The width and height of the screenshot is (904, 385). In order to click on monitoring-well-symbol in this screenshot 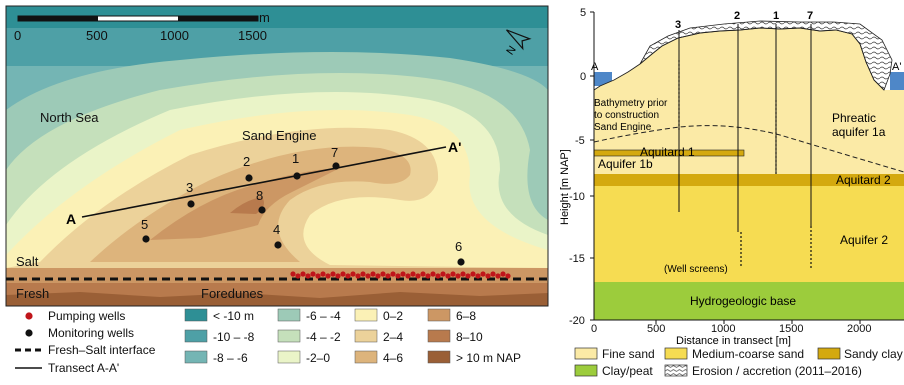, I will do `click(29, 333)`.